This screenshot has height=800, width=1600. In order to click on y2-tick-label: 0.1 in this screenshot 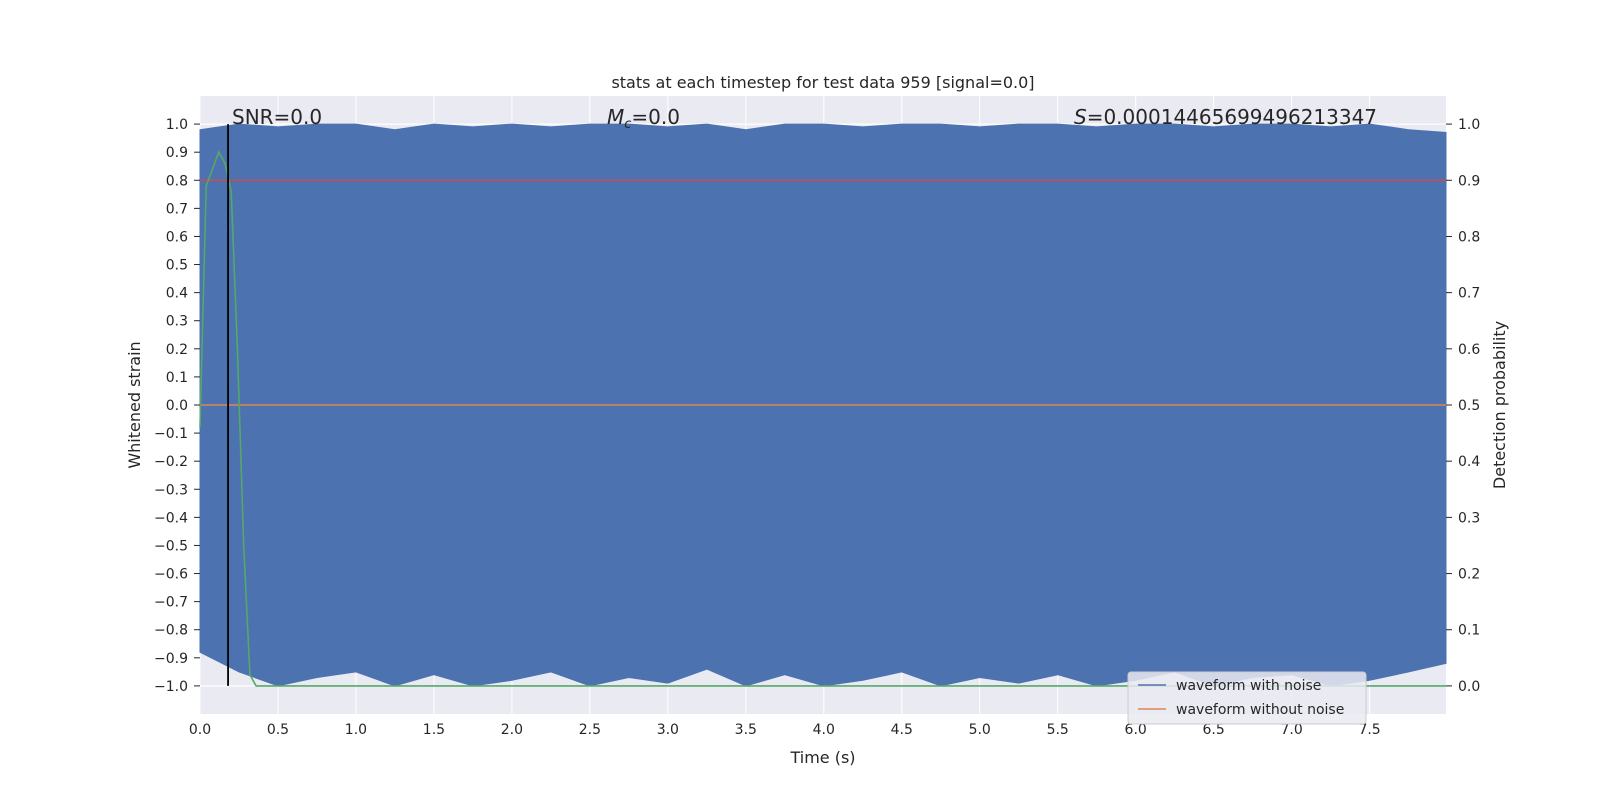, I will do `click(1469, 631)`.